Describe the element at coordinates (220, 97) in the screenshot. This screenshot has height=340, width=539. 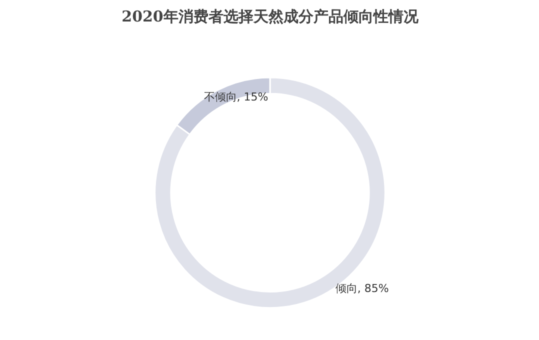
I see `slice-label: 不倾向` at that location.